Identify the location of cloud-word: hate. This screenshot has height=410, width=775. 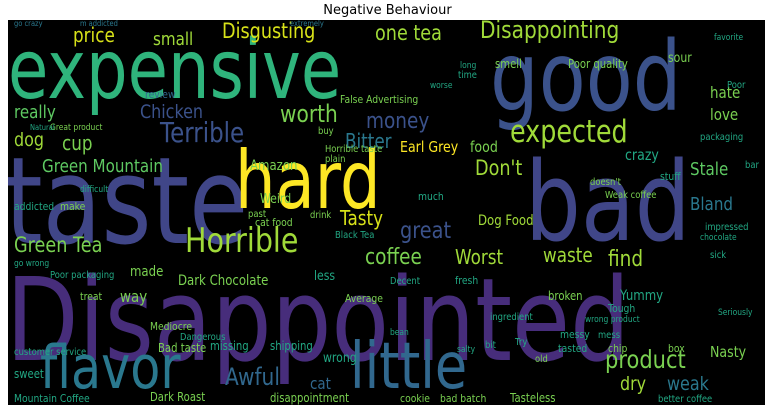
(725, 93).